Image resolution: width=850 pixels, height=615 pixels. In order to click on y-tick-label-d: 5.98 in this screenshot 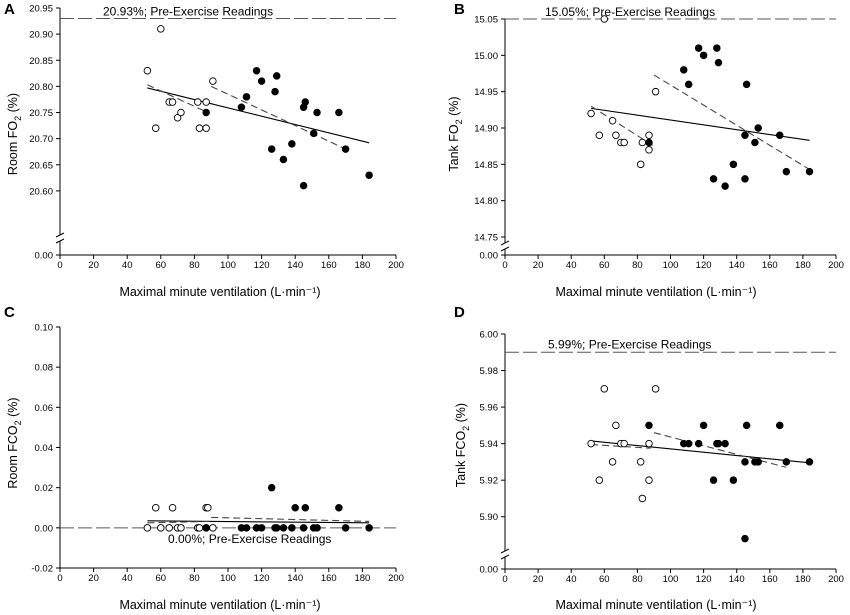, I will do `click(489, 371)`.